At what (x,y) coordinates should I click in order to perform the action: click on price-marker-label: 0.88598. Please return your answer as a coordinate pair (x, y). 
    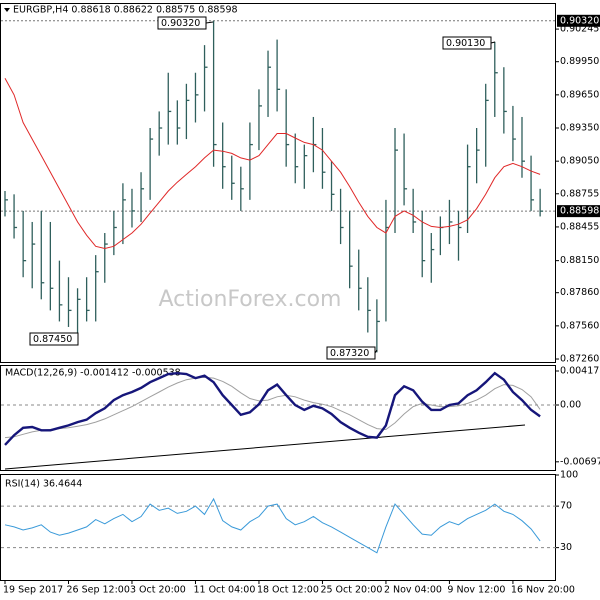
    Looking at the image, I should click on (579, 211).